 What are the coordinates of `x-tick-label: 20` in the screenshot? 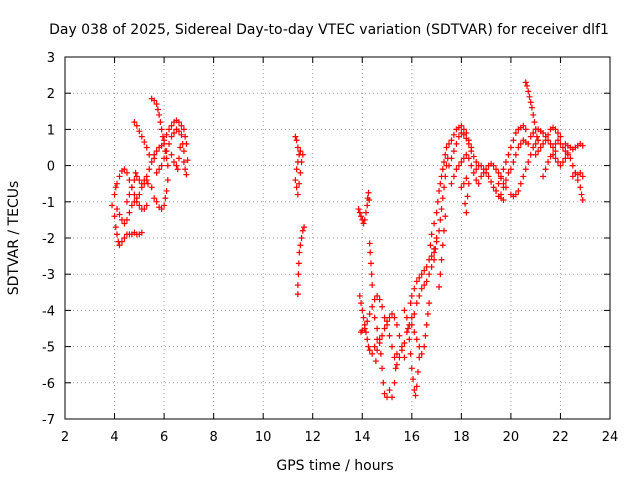 It's located at (511, 437).